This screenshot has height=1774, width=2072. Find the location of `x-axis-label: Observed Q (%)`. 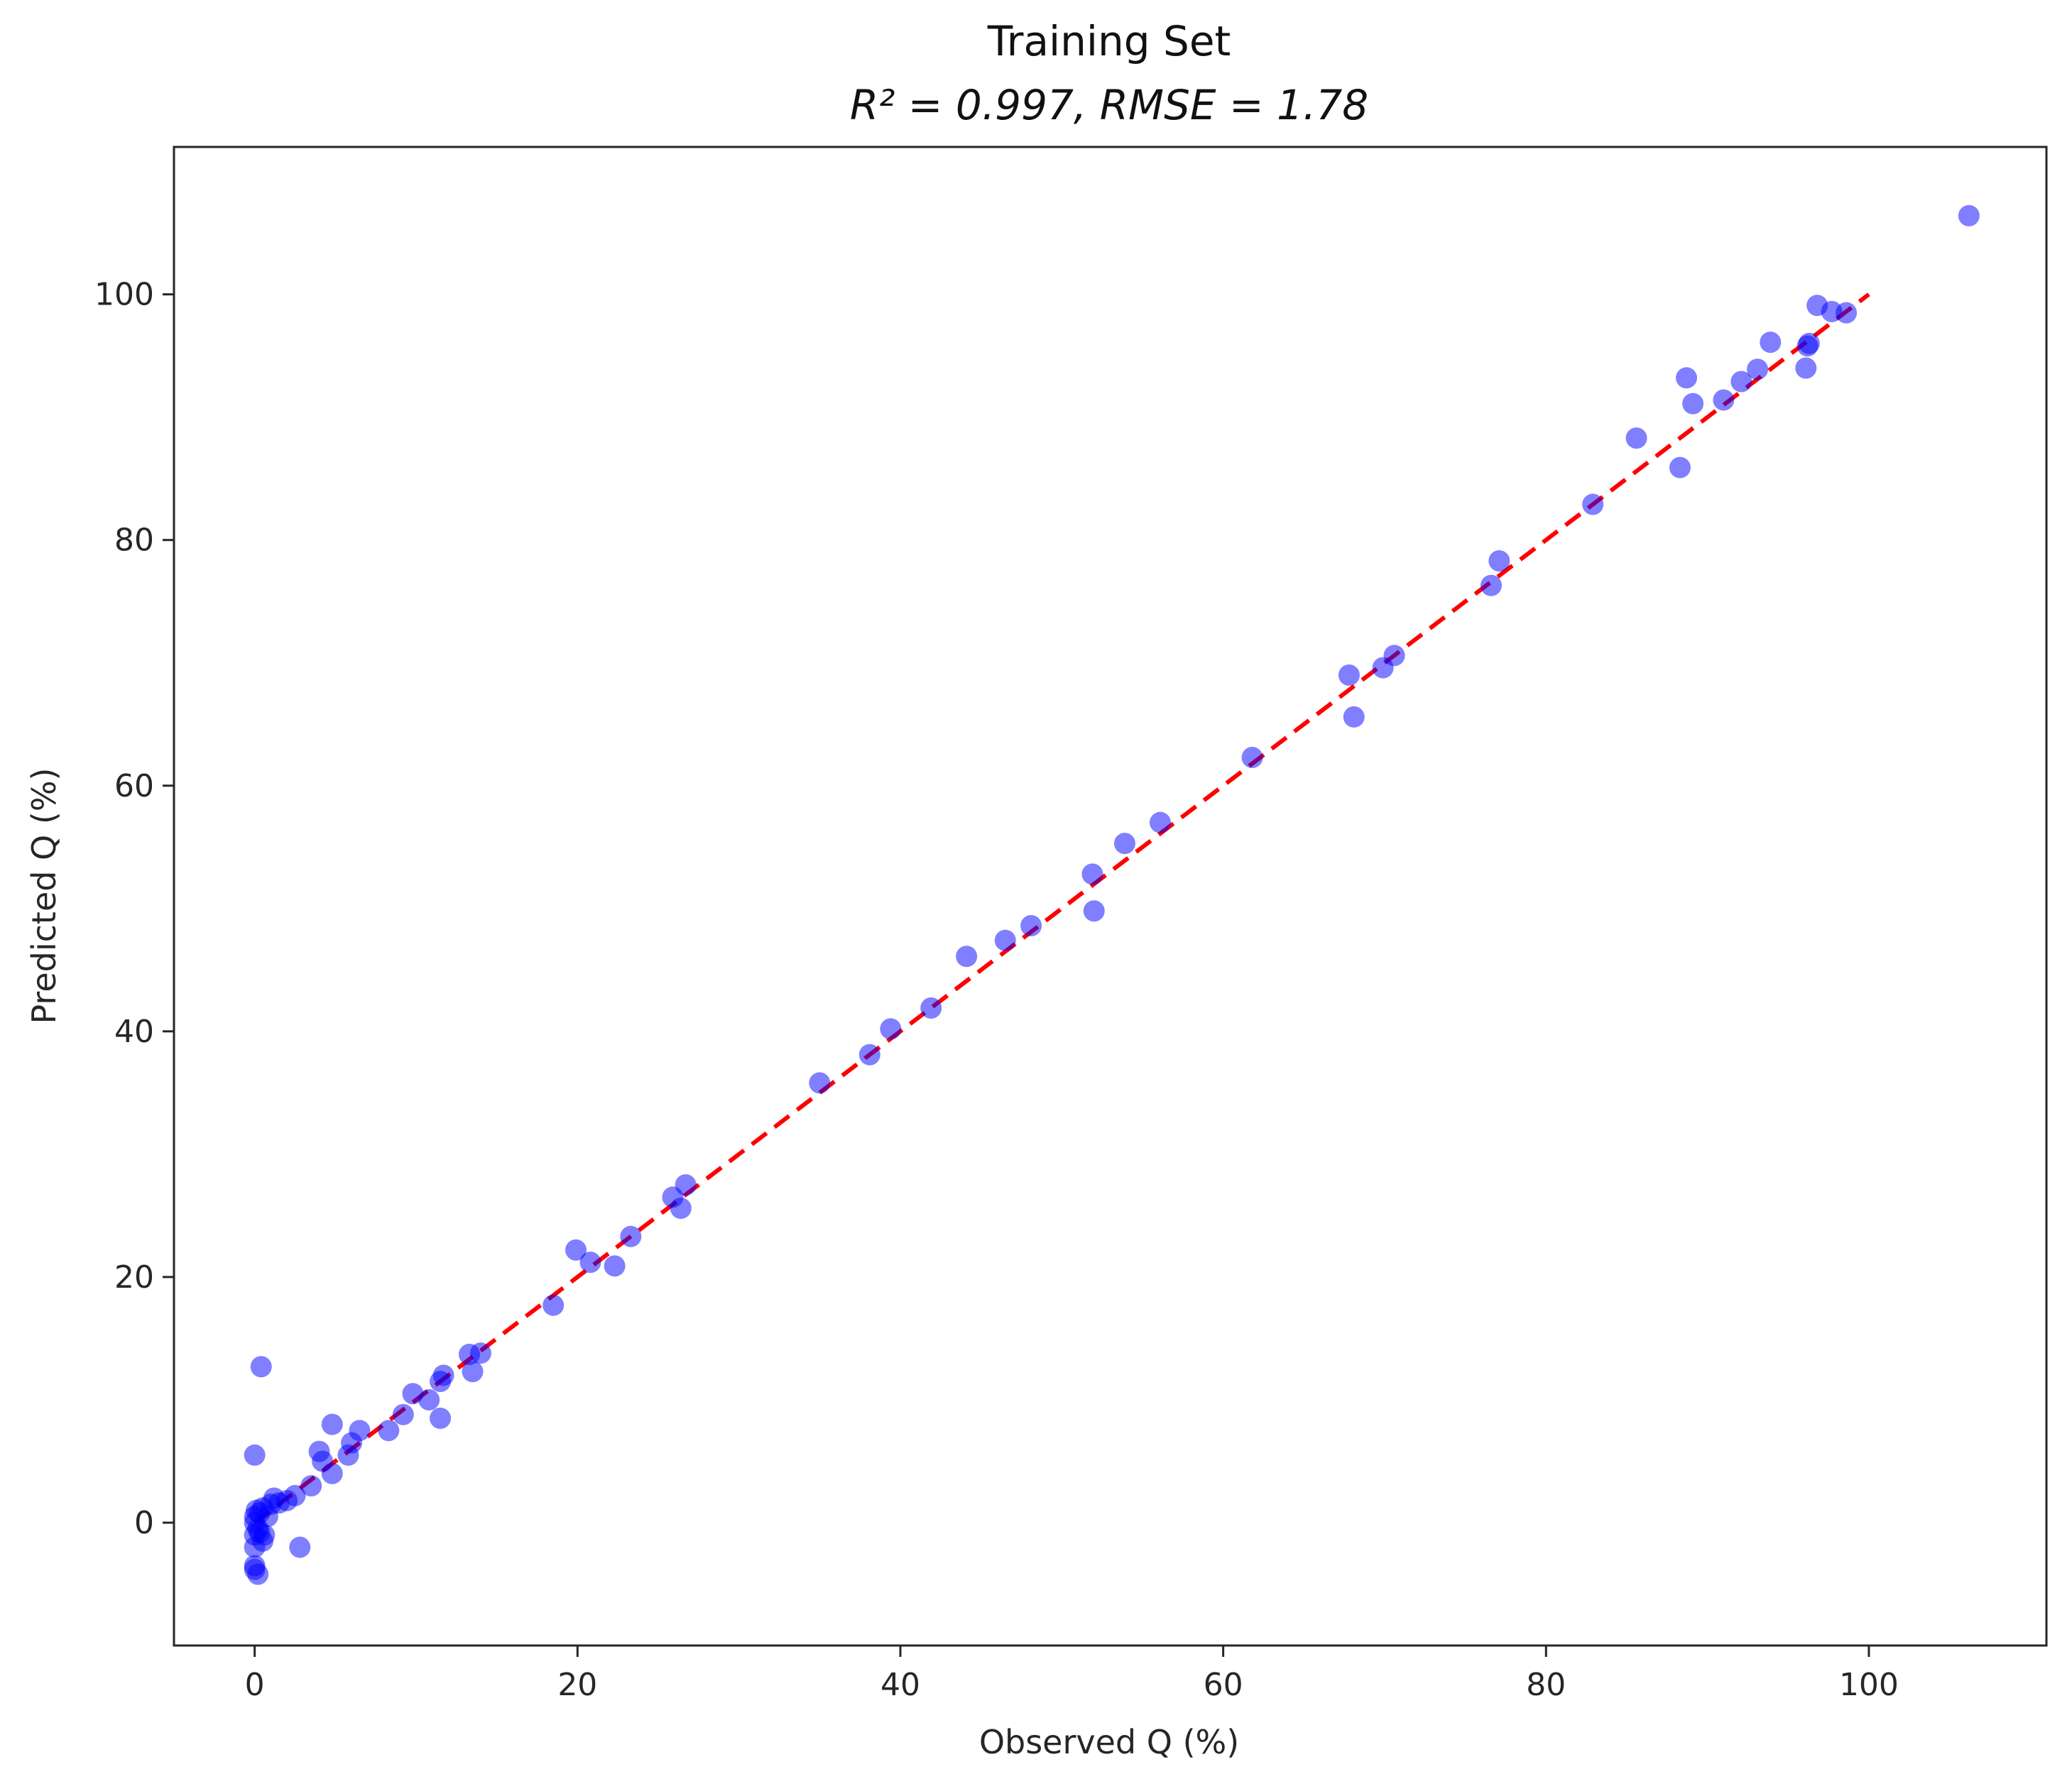

x-axis-label: Observed Q (%) is located at coordinates (1109, 1742).